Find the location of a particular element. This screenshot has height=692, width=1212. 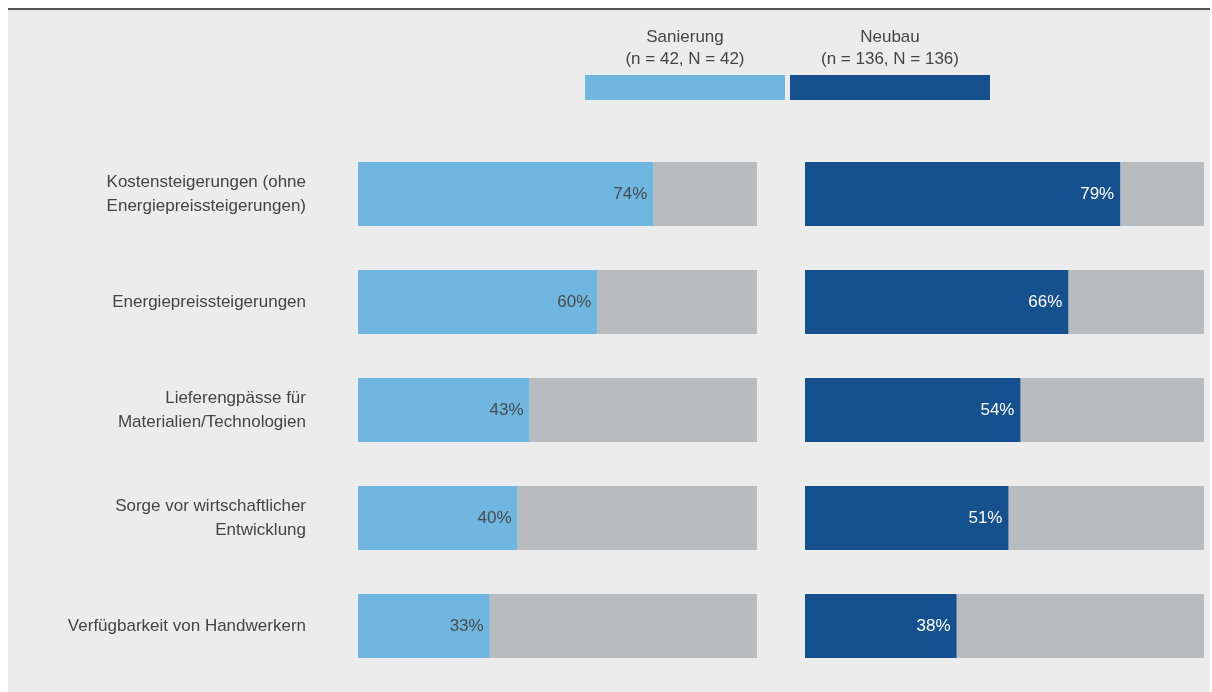

data-label: 33% is located at coordinates (466, 625).